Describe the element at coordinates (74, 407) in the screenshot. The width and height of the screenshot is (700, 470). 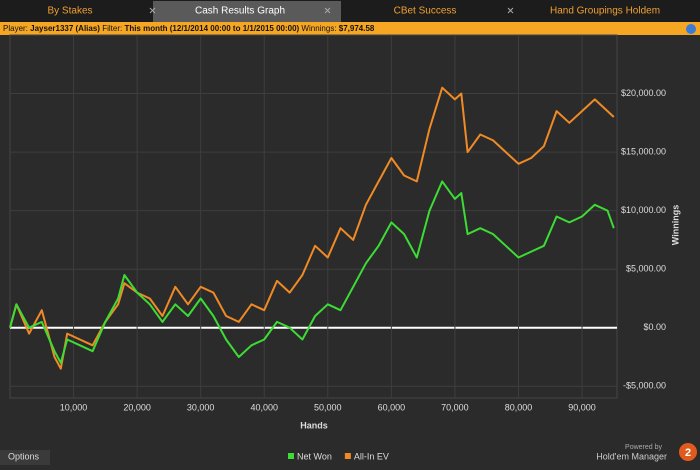
I see `x-tick-label: 10,000` at that location.